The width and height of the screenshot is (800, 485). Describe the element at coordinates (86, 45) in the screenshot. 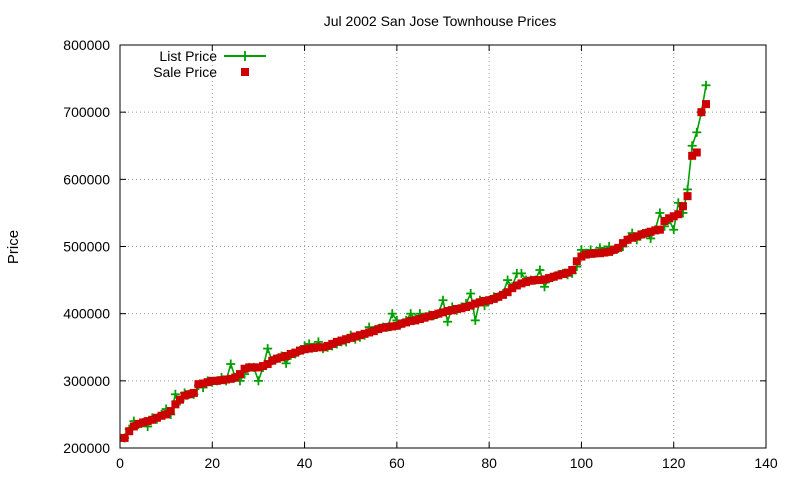

I see `y-tick-label: 800000` at that location.